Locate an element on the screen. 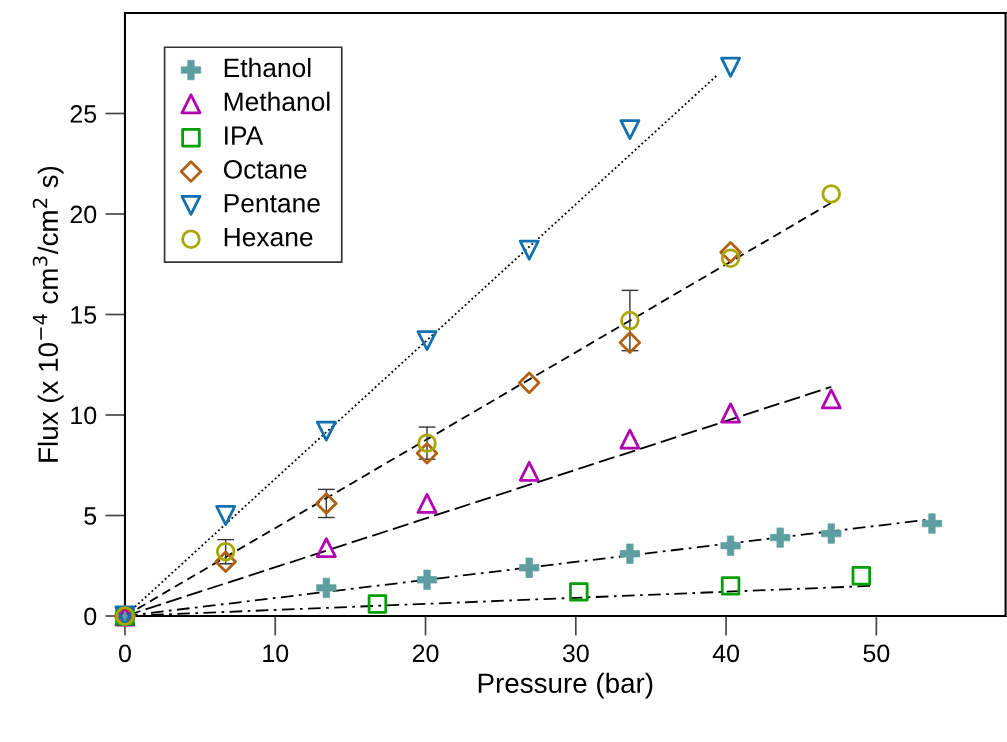 The width and height of the screenshot is (1007, 742). y-tick-label: 15 is located at coordinates (84, 315).